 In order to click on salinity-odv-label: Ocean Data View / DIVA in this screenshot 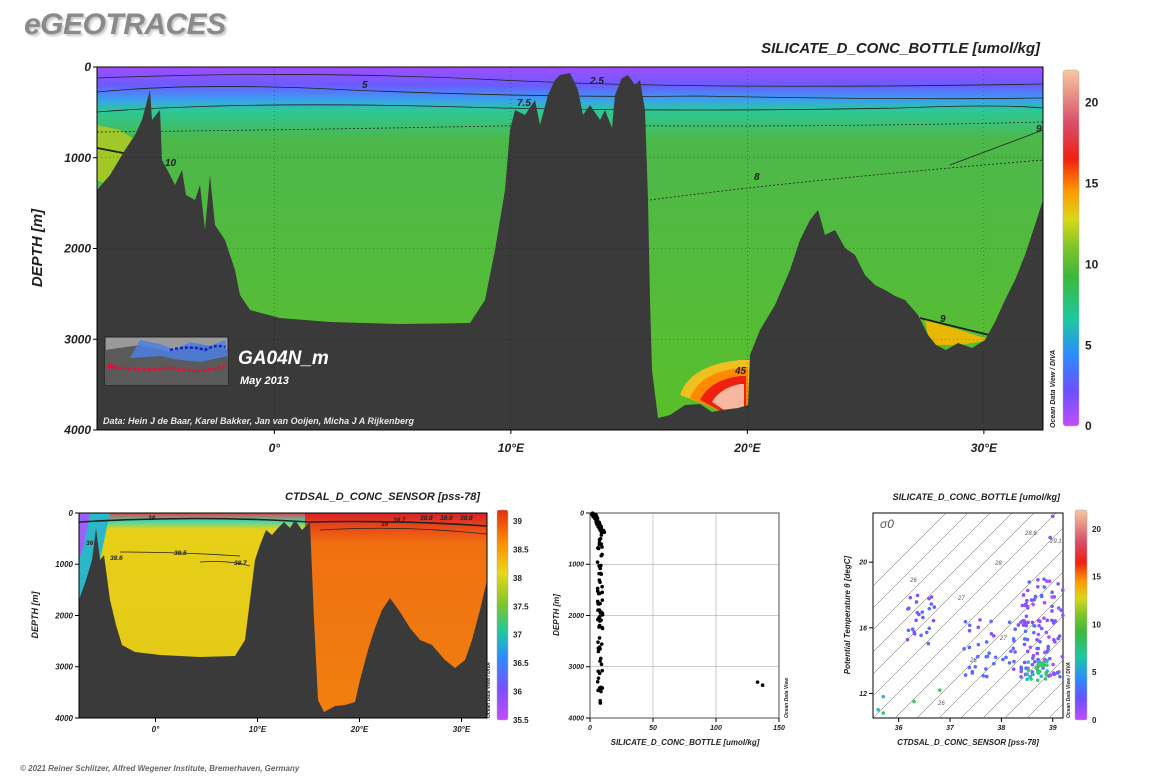, I will do `click(489, 690)`.